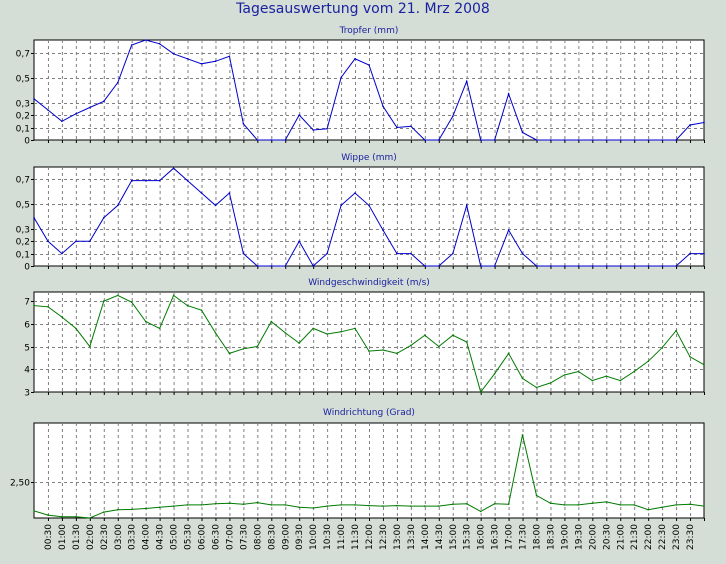 The width and height of the screenshot is (726, 564). What do you see at coordinates (27, 326) in the screenshot?
I see `y-tick-label: 6` at bounding box center [27, 326].